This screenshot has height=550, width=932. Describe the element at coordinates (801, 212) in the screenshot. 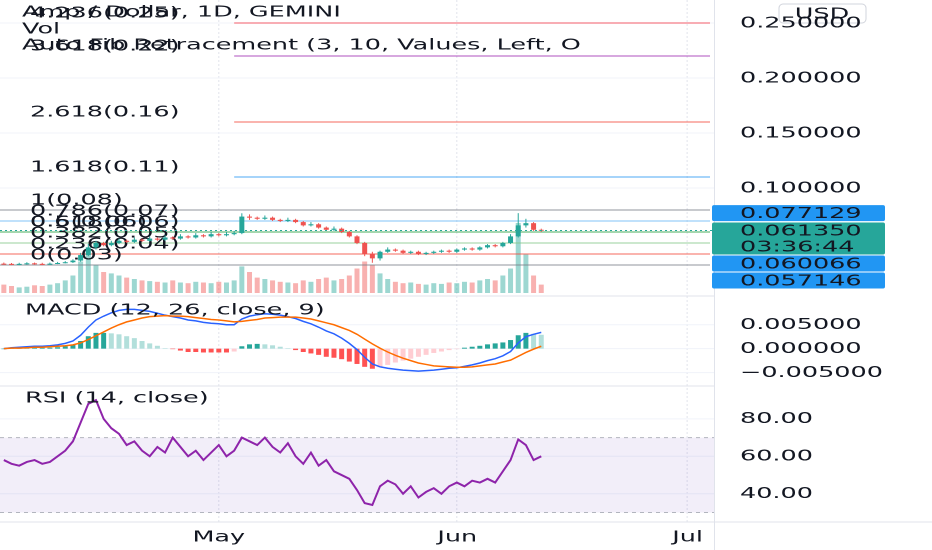

I see `price-label: 0.077129` at that location.